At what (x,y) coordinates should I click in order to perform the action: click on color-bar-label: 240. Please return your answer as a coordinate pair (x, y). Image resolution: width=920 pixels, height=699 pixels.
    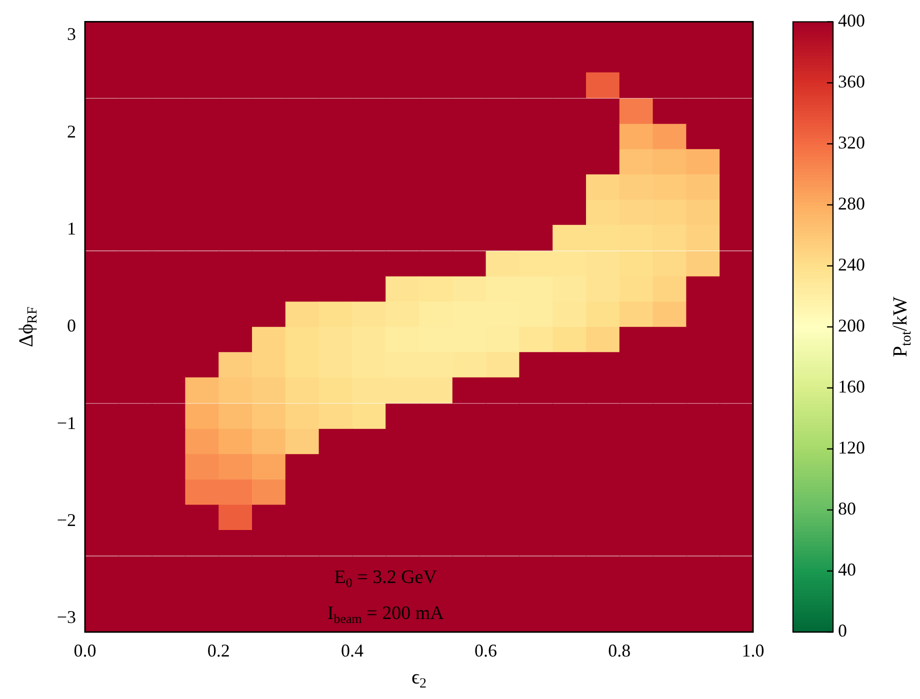
    Looking at the image, I should click on (851, 264).